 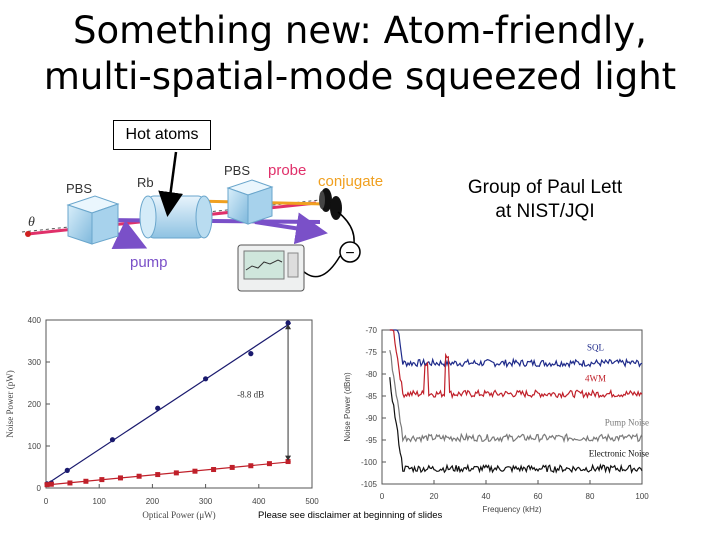 What do you see at coordinates (250, 202) in the screenshot?
I see `right-pbs-cube` at bounding box center [250, 202].